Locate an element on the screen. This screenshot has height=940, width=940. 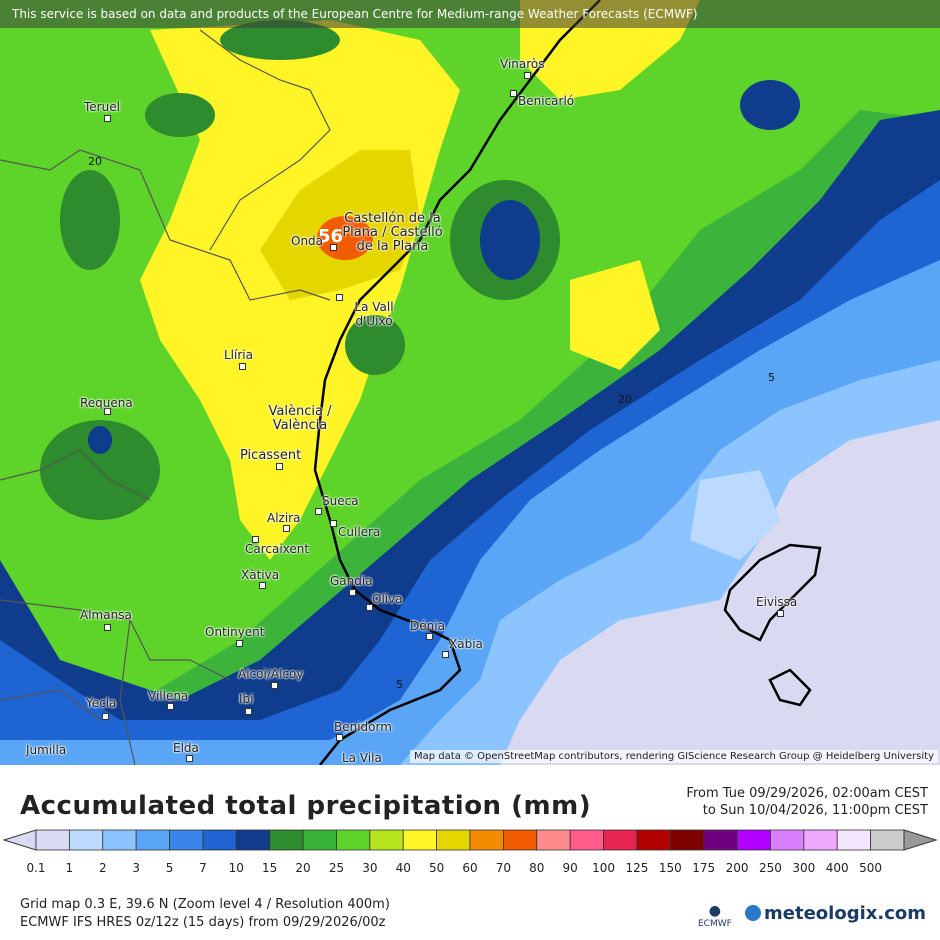
city-label: Picassent is located at coordinates (271, 455).